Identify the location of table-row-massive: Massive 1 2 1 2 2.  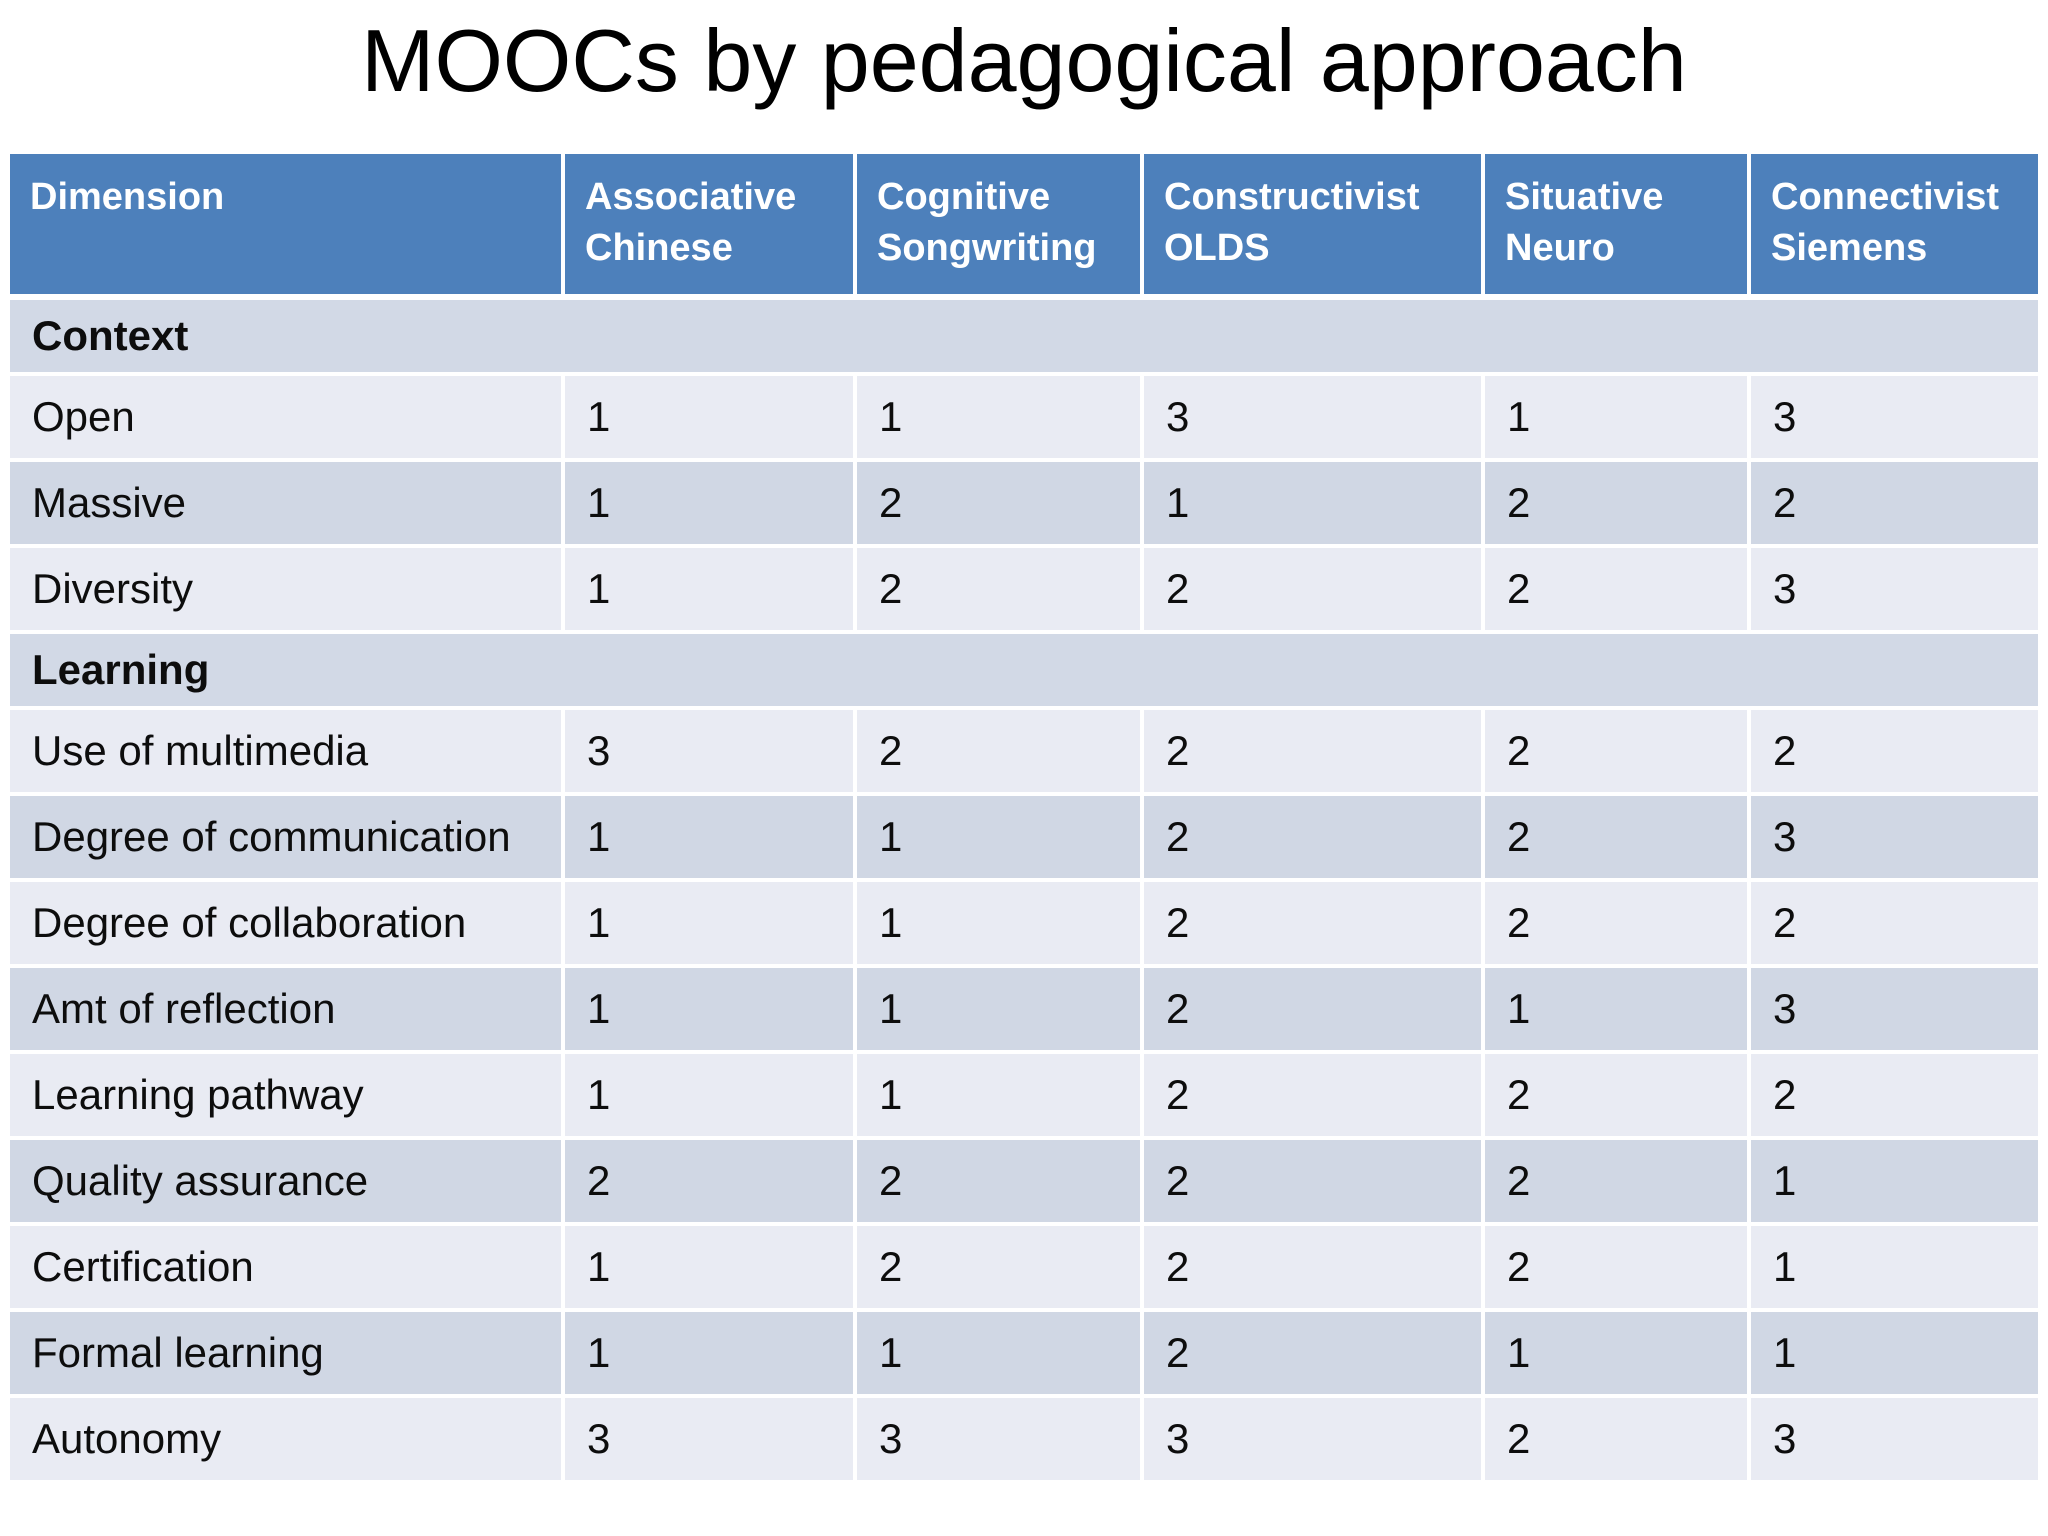
(1024, 505).